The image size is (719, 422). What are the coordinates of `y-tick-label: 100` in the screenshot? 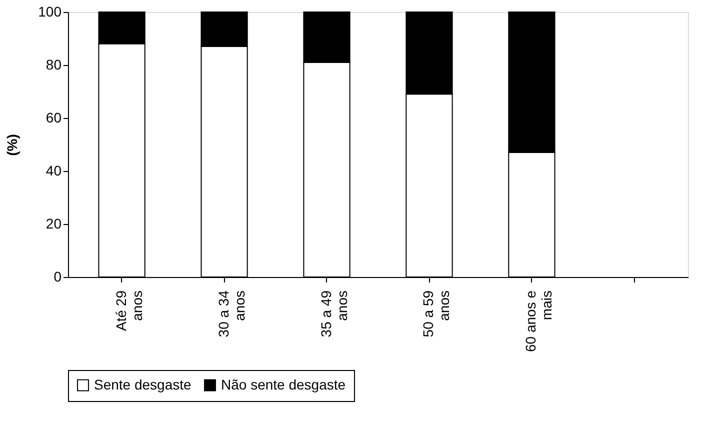 It's located at (50, 12).